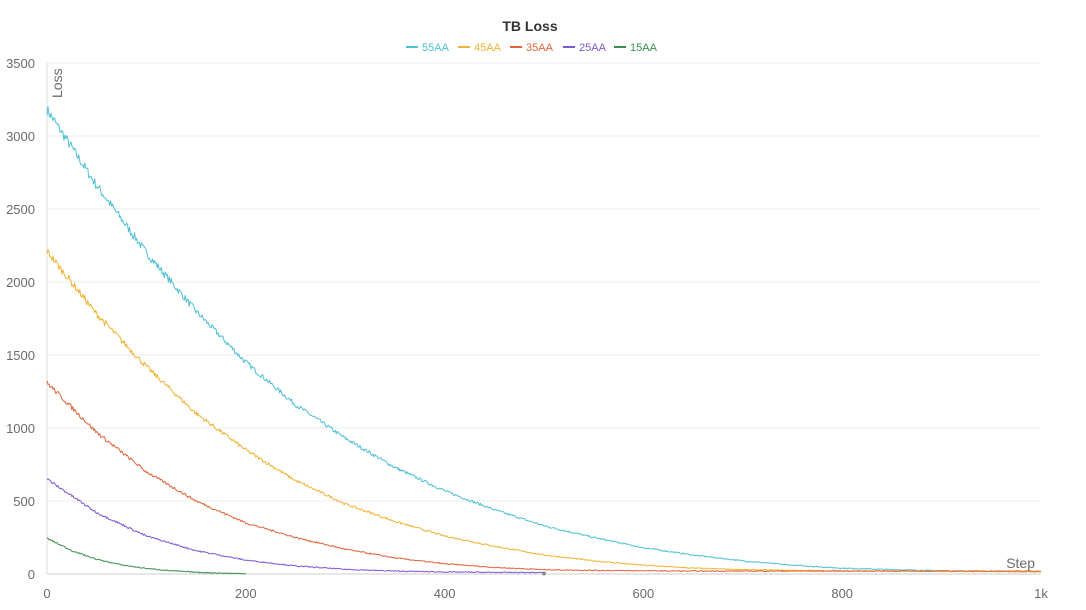  What do you see at coordinates (146, 556) in the screenshot?
I see `series-line-15AA` at bounding box center [146, 556].